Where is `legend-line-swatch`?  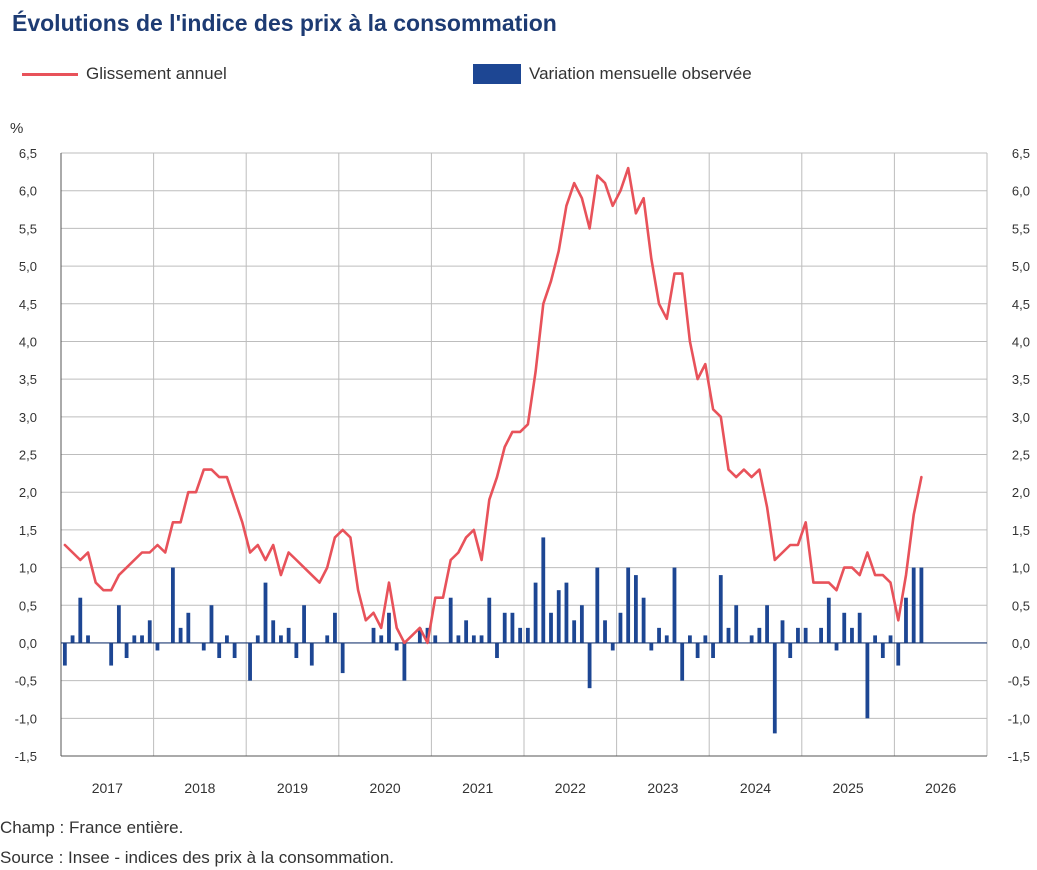 legend-line-swatch is located at coordinates (50, 74).